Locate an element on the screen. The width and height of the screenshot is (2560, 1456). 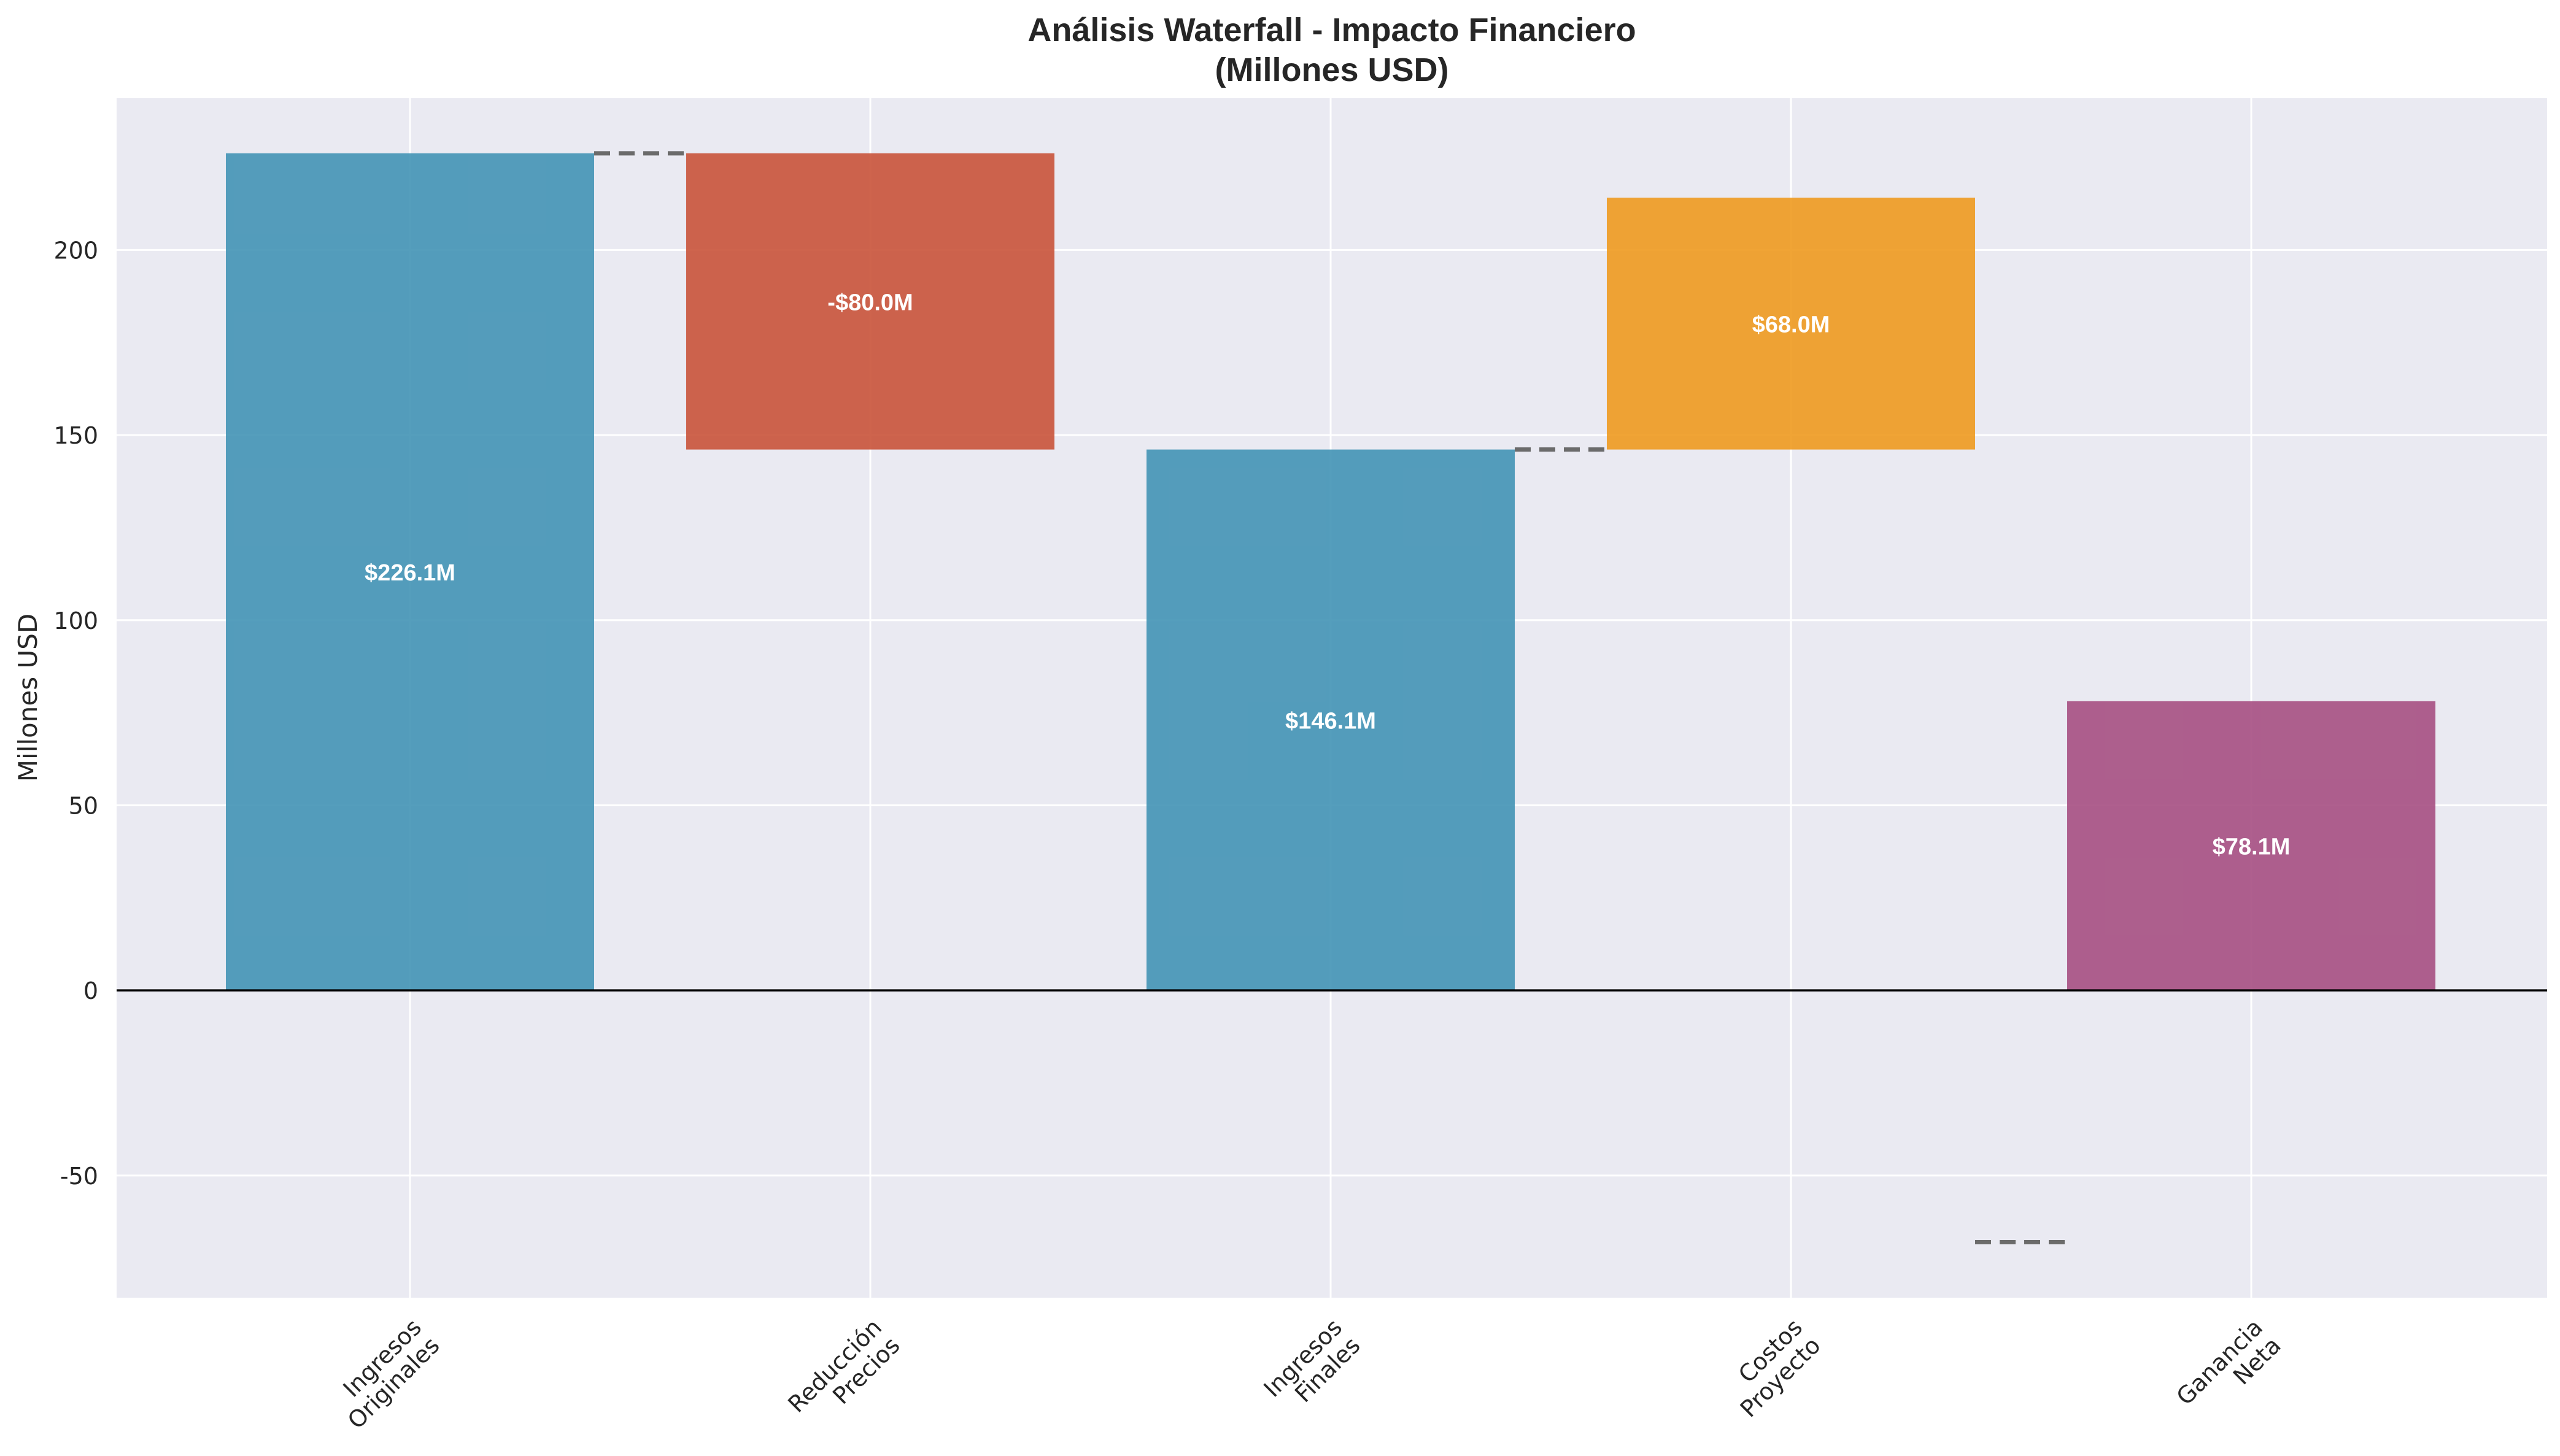
bar-value-label: $68.0M is located at coordinates (1791, 324).